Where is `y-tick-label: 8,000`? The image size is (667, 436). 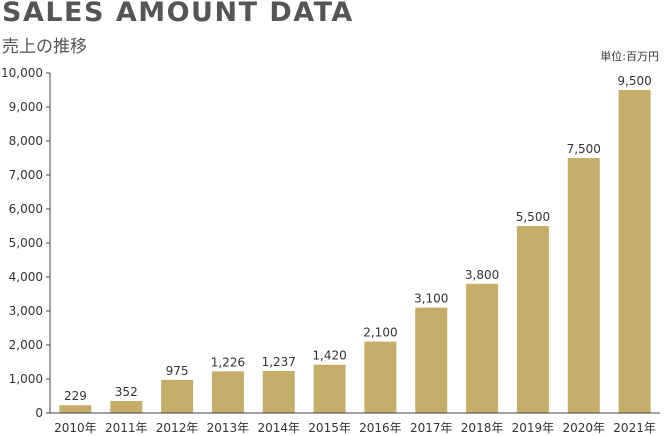 y-tick-label: 8,000 is located at coordinates (26, 141).